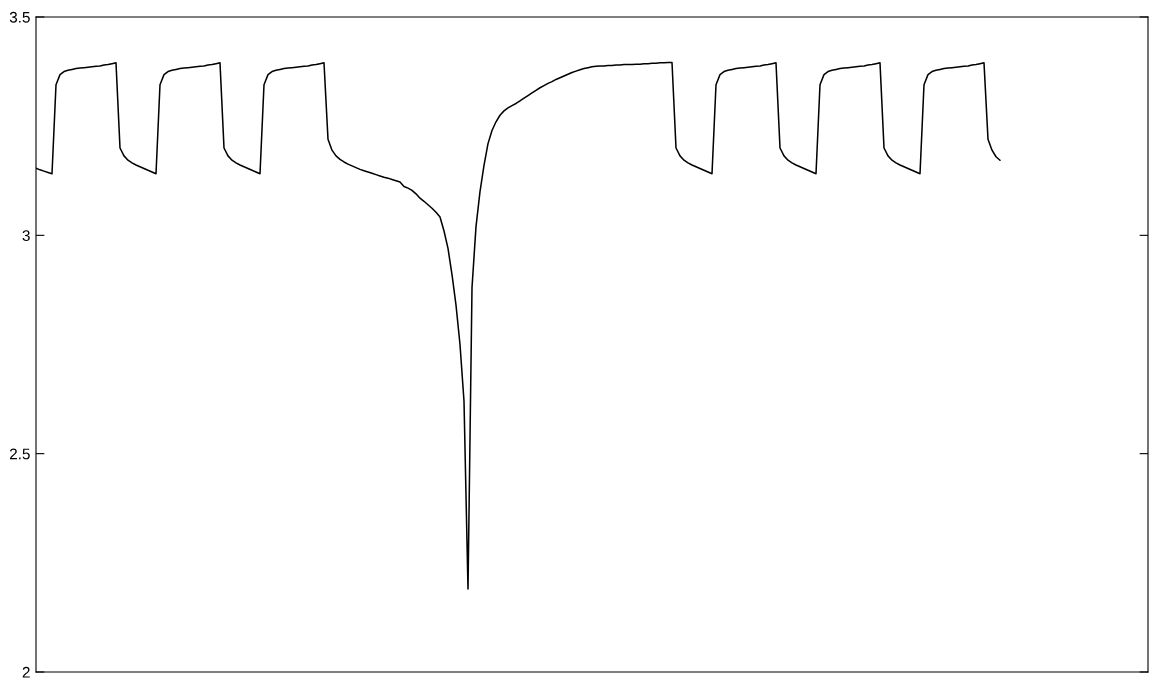 This screenshot has height=688, width=1151. What do you see at coordinates (26, 672) in the screenshot?
I see `y-tick-label: 2` at bounding box center [26, 672].